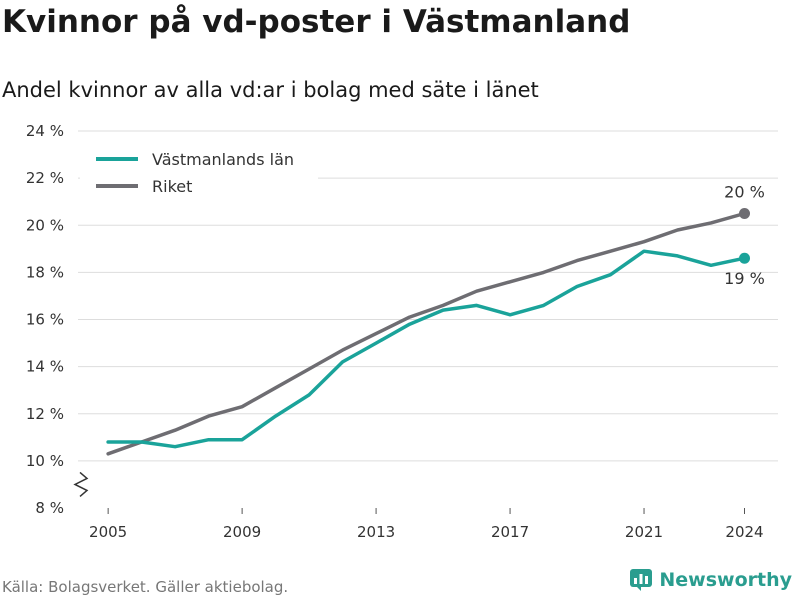  What do you see at coordinates (49, 508) in the screenshot?
I see `y-tick-label: 8 %` at bounding box center [49, 508].